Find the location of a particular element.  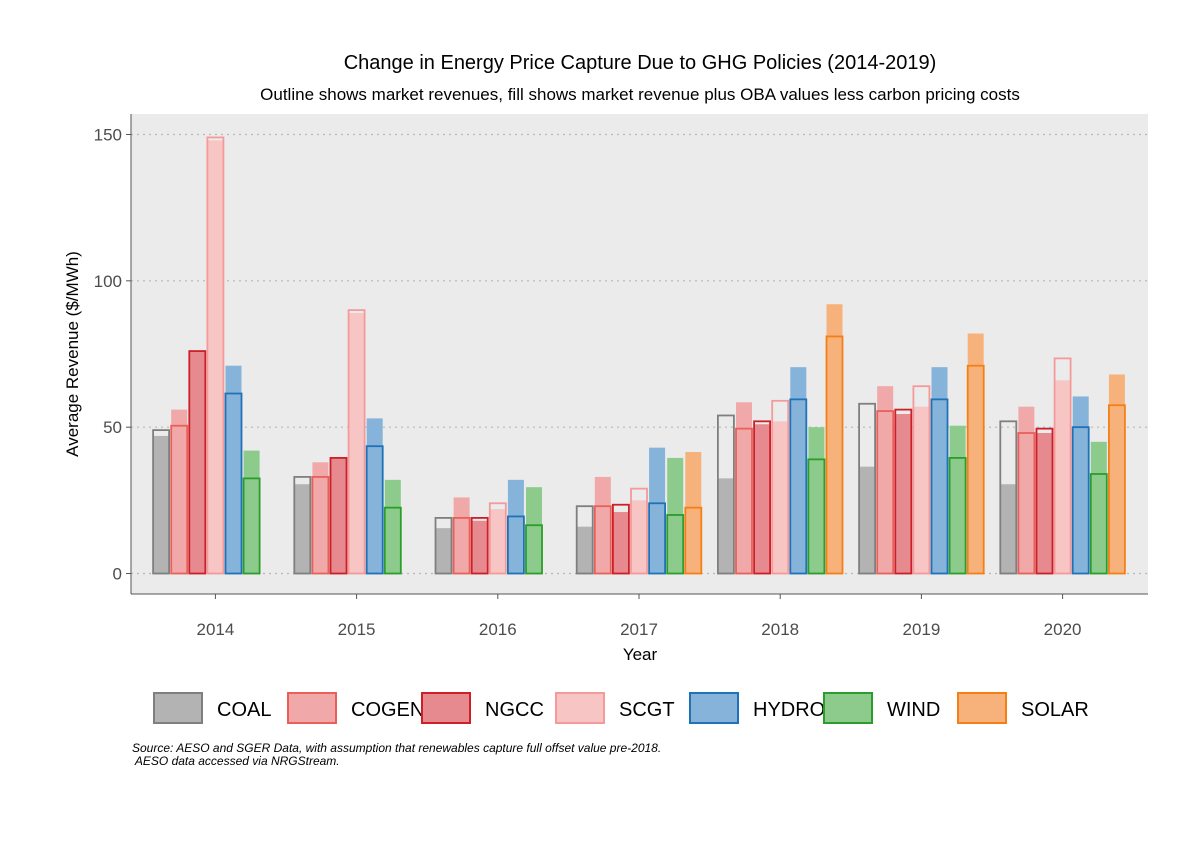

bar-outline-scgt-2016 is located at coordinates (497, 538).